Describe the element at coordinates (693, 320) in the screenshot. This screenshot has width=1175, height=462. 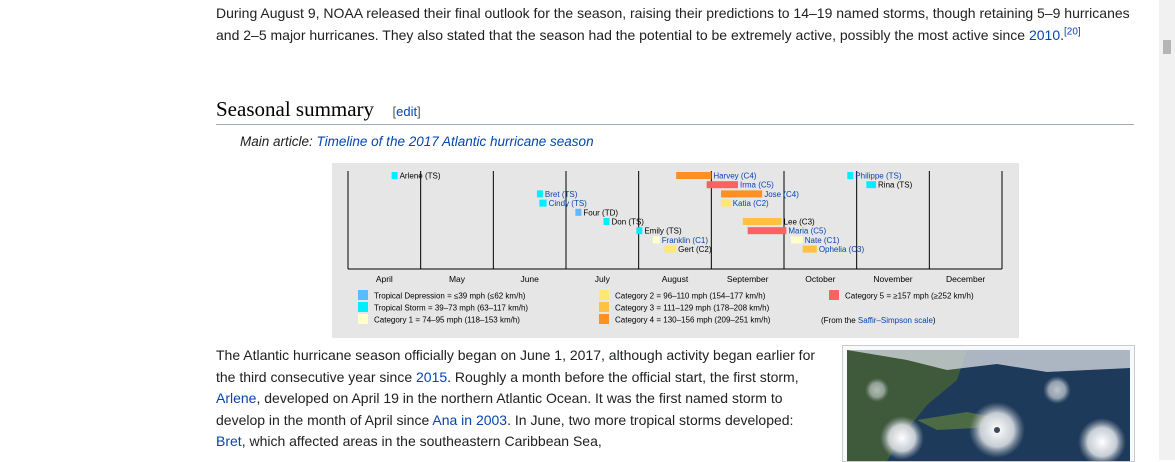
I see `legend-label: Category 4 = 130–156 mph (209–251 km/h)` at that location.